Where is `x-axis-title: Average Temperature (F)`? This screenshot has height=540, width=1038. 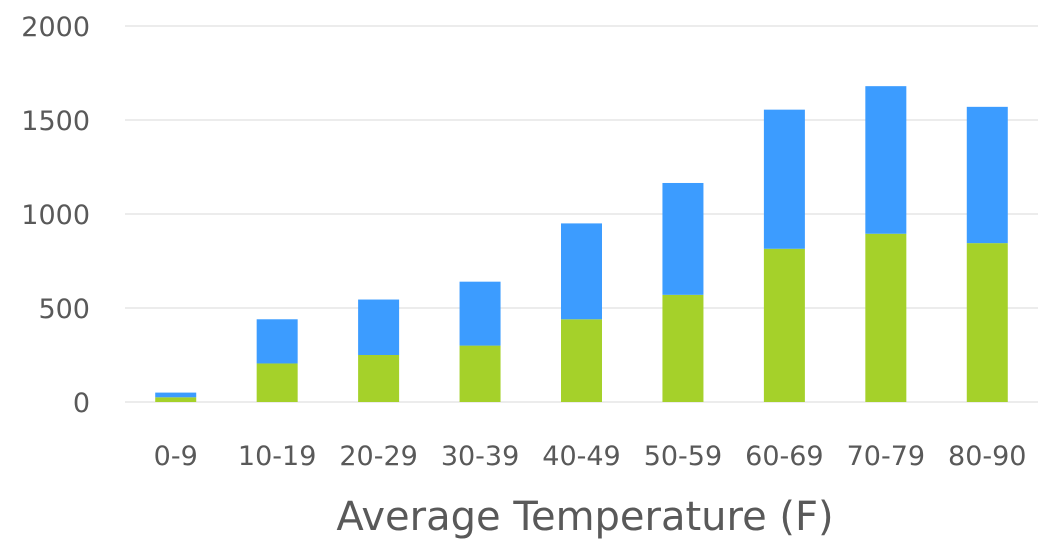 x-axis-title: Average Temperature (F) is located at coordinates (584, 517).